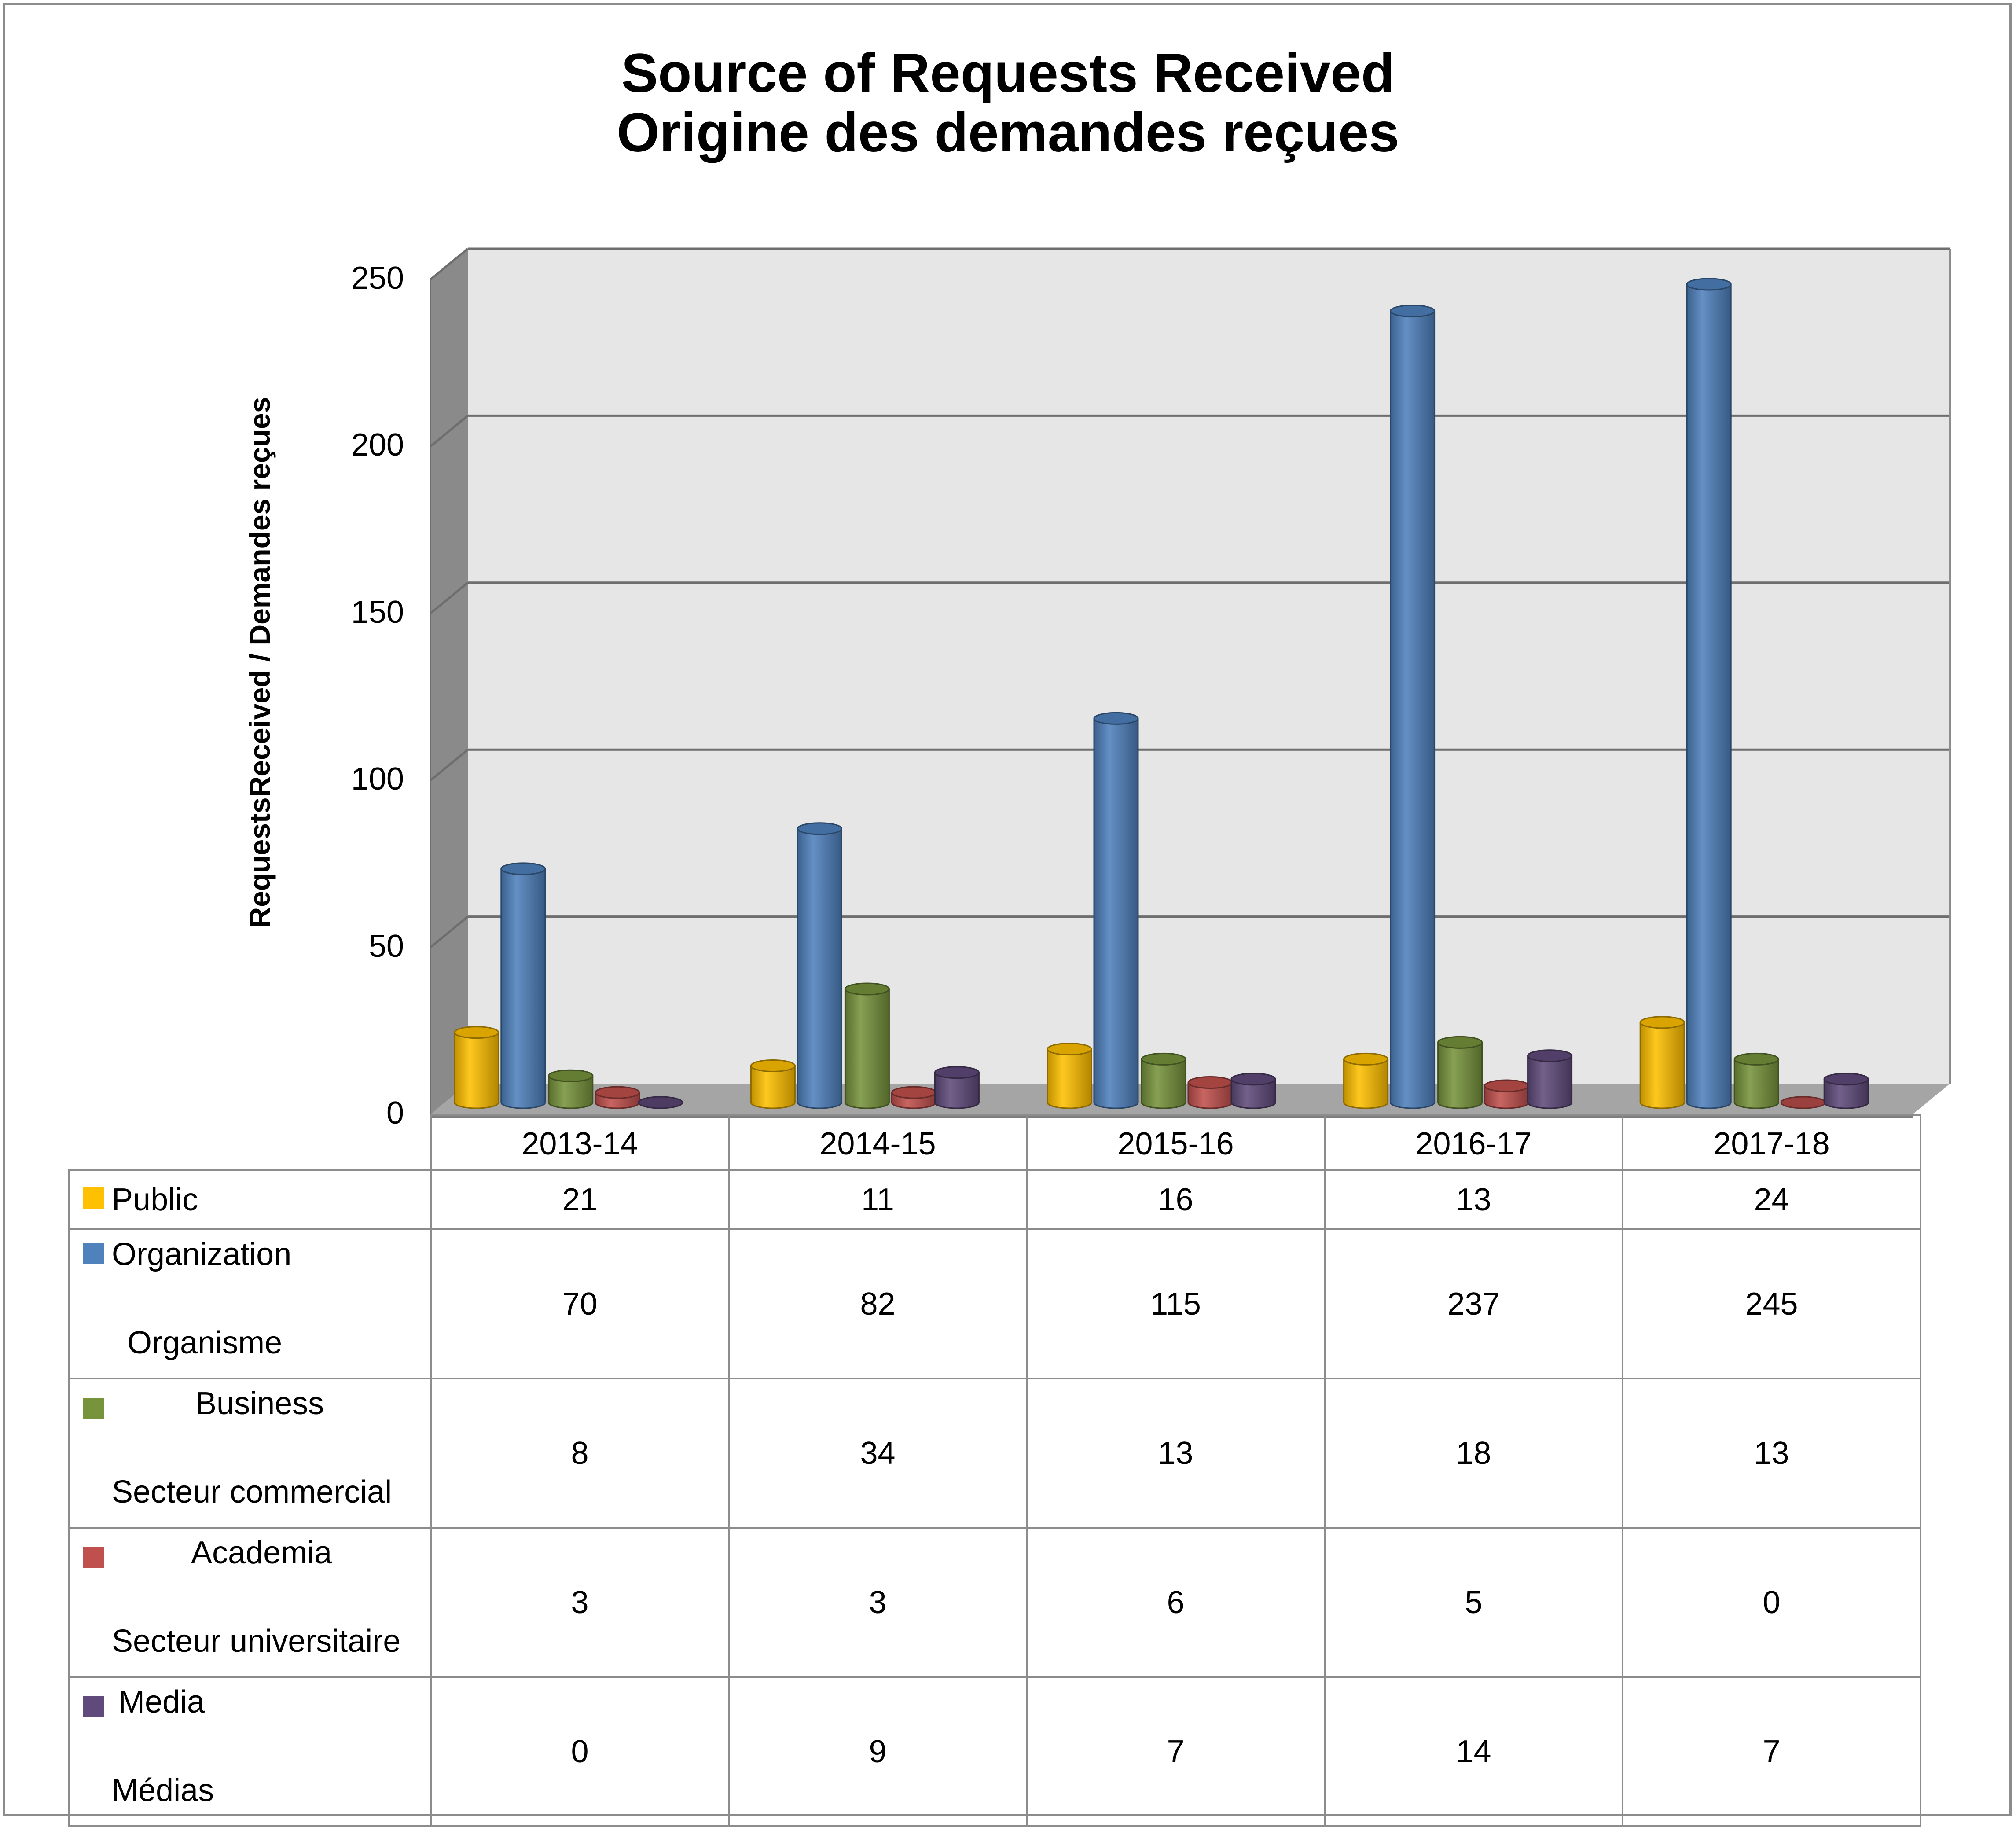 The height and width of the screenshot is (1827, 2016). I want to click on data-label: 5, so click(1473, 1602).